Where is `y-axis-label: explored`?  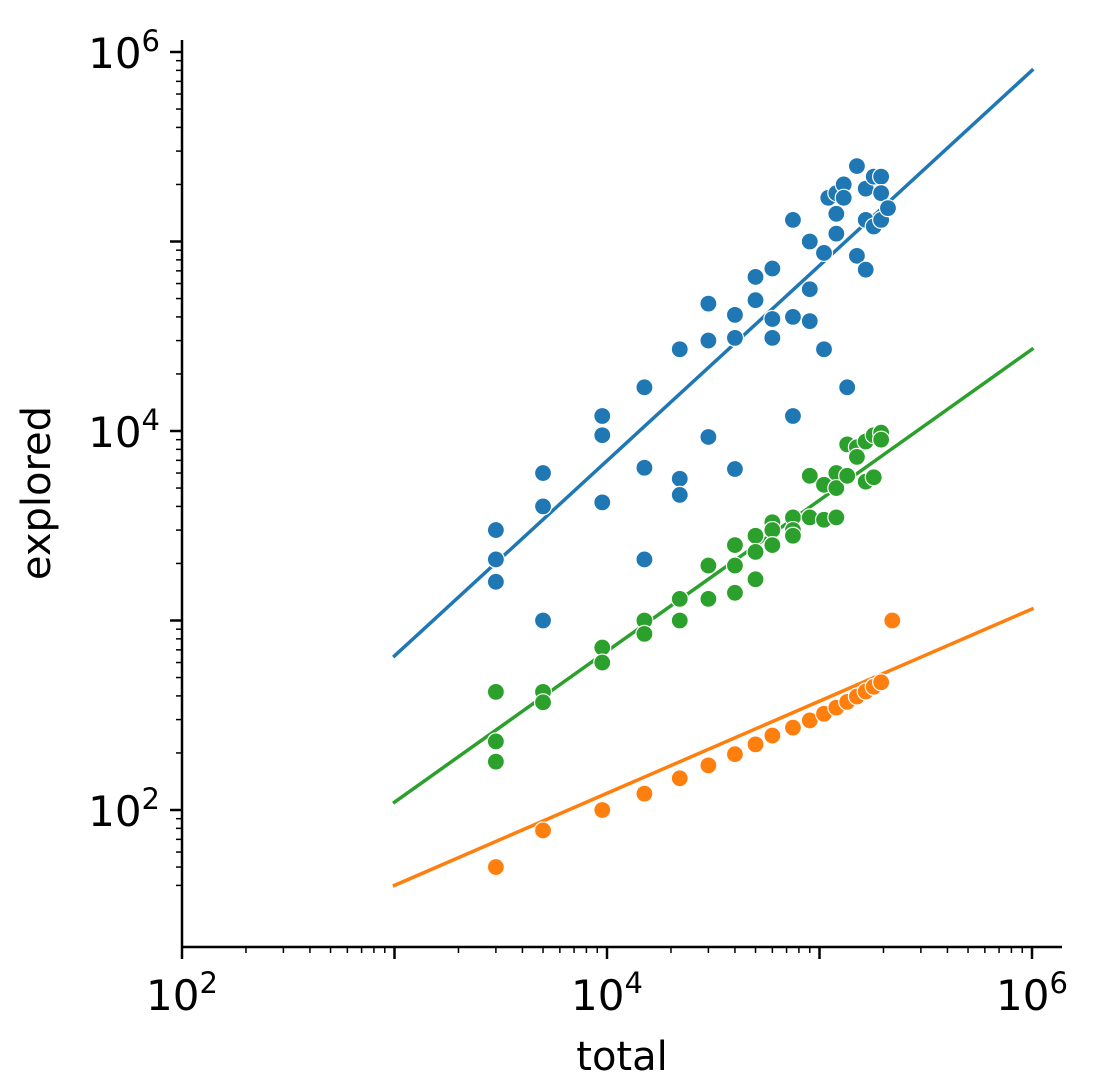
y-axis-label: explored is located at coordinates (37, 493).